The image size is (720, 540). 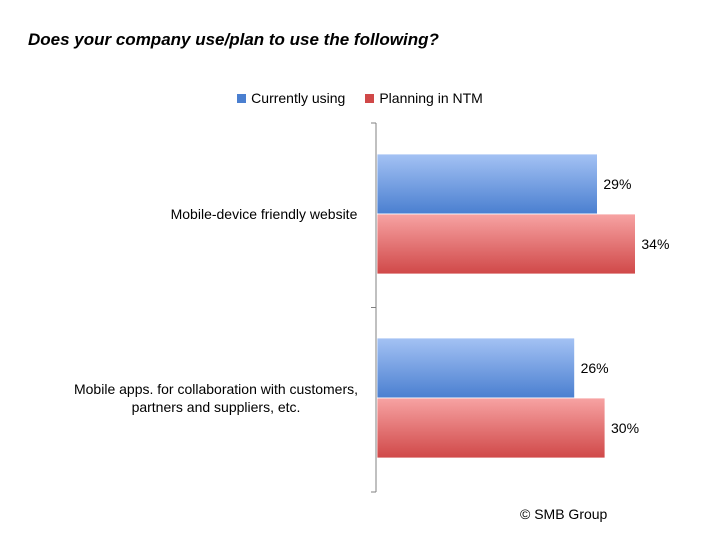 I want to click on category-label-2-line-2: partners and suppliers, etc., so click(x=216, y=407).